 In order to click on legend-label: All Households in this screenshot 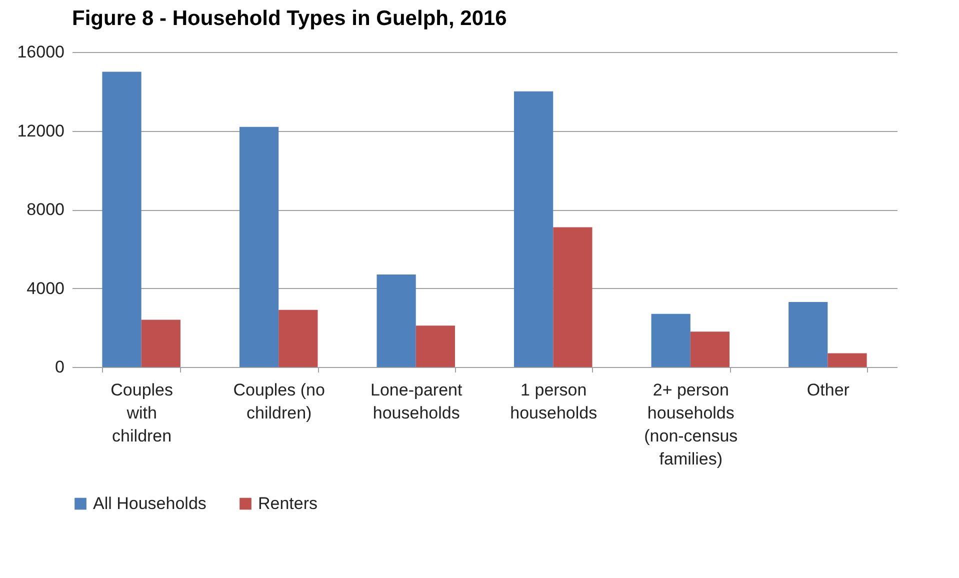, I will do `click(149, 503)`.